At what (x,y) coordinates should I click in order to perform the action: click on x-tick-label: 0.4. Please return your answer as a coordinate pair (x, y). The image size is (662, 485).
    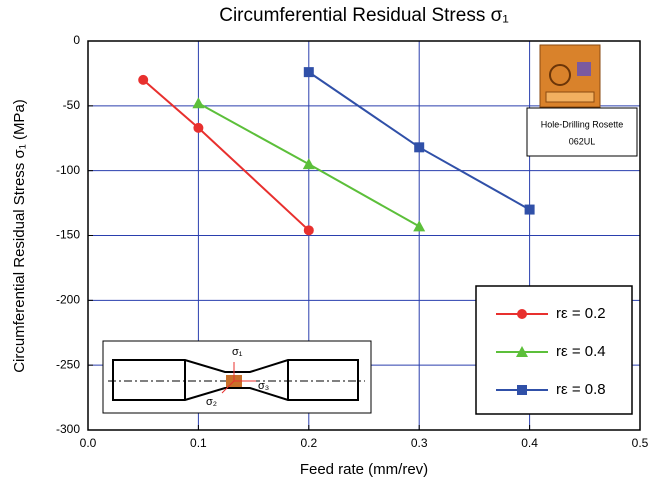
    Looking at the image, I should click on (529, 443).